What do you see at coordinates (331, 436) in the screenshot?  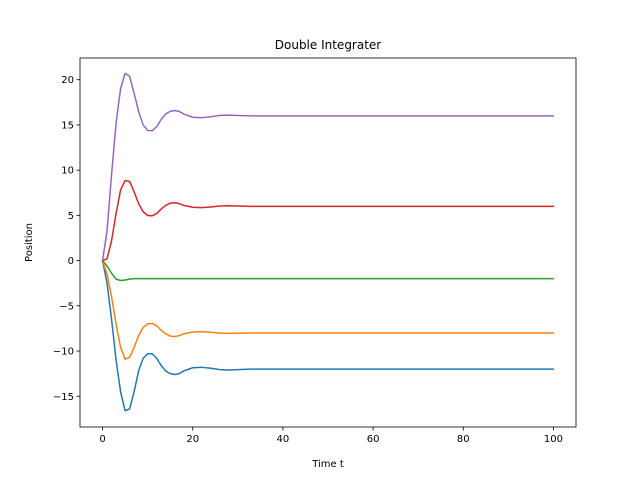 I see `x-axis-ticks: 0 20 40 60 80 100` at bounding box center [331, 436].